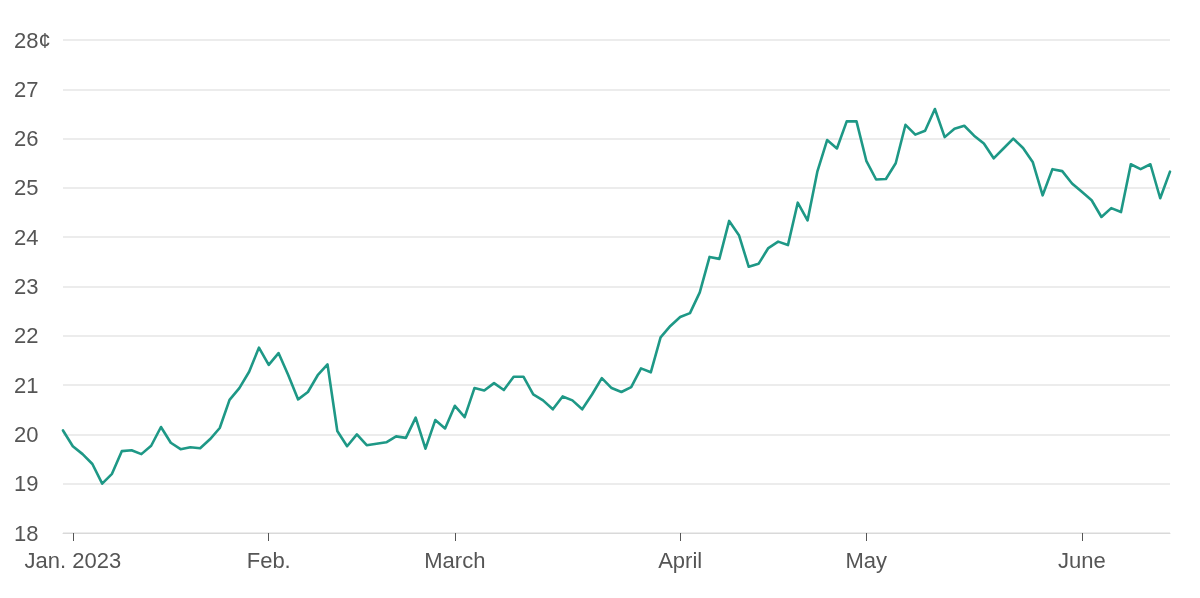 The height and width of the screenshot is (598, 1200). I want to click on y-tick-label: 28¢, so click(32, 40).